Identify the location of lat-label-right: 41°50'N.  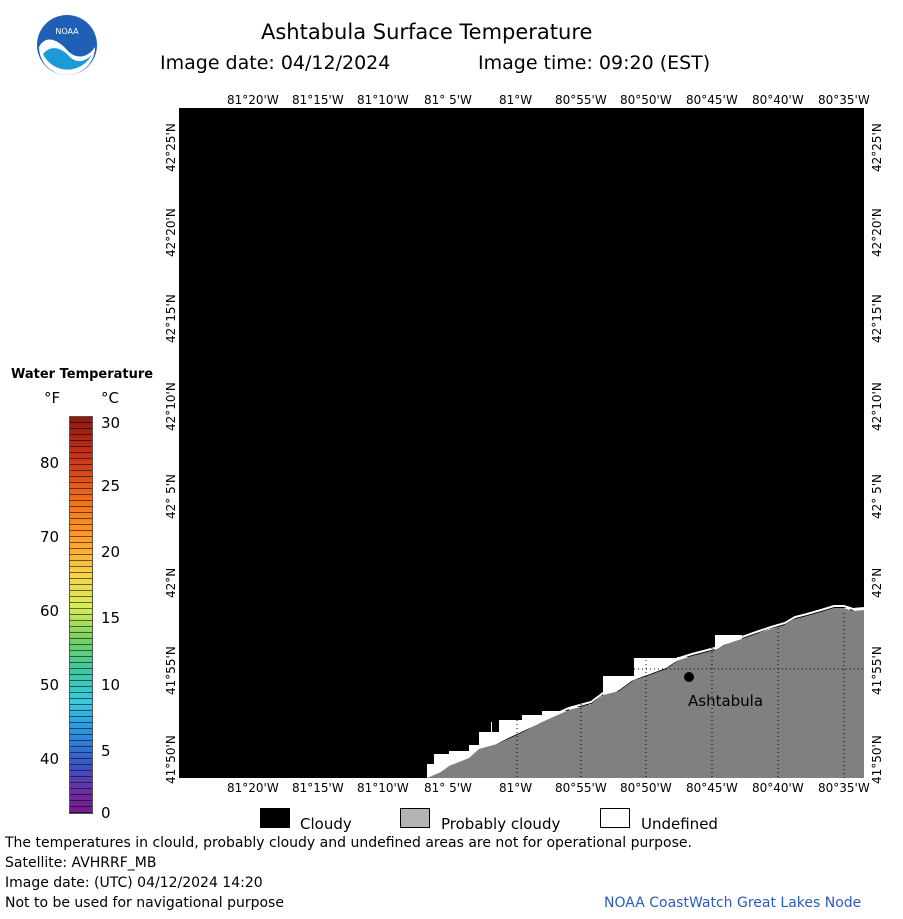
(877, 759).